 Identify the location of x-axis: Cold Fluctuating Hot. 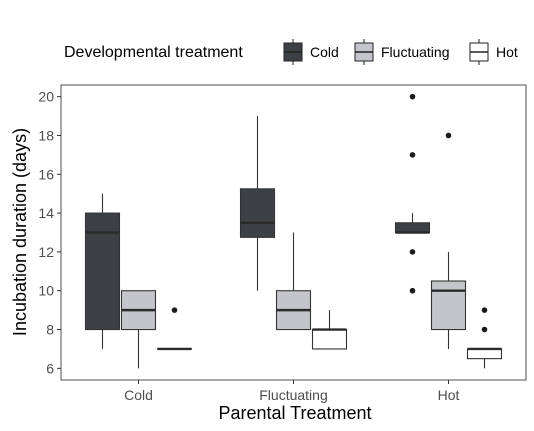
(291, 391).